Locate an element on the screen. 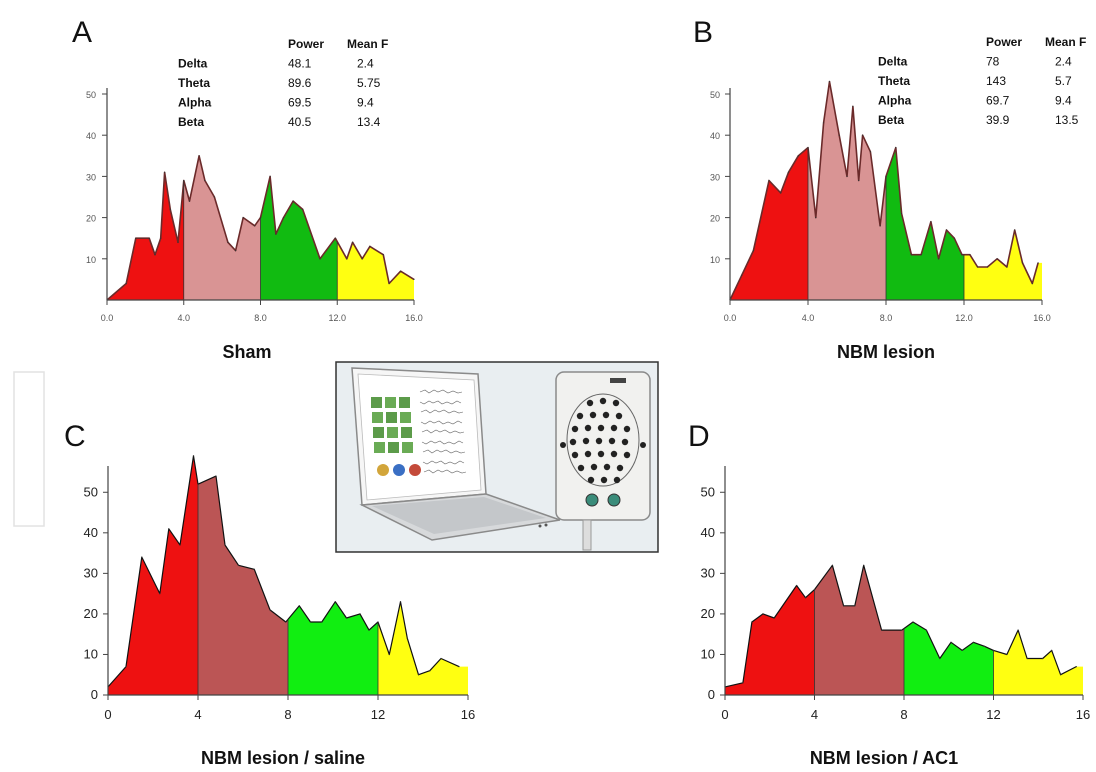 This screenshot has height=772, width=1096. stats-band-name: Theta is located at coordinates (894, 81).